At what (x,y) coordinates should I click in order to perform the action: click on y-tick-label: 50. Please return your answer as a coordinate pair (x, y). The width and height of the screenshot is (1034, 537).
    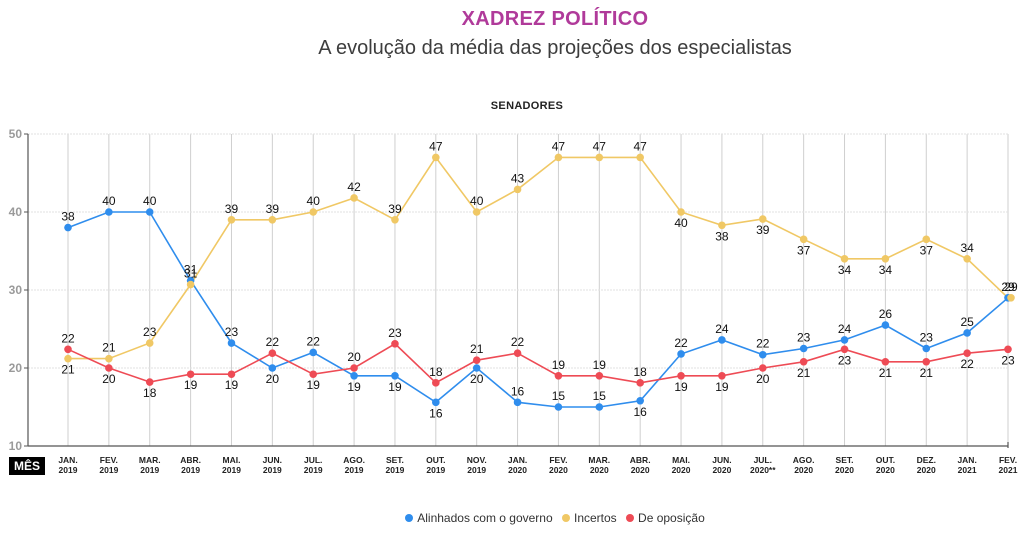
    Looking at the image, I should click on (16, 134).